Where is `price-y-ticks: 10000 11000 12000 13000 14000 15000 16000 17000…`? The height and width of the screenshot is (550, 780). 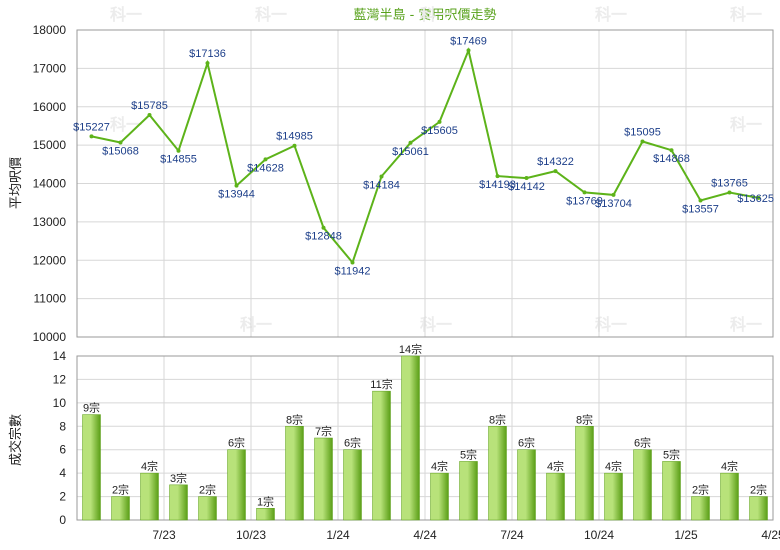
price-y-ticks: 10000 11000 12000 13000 14000 15000 16000 17000… is located at coordinates (50, 183).